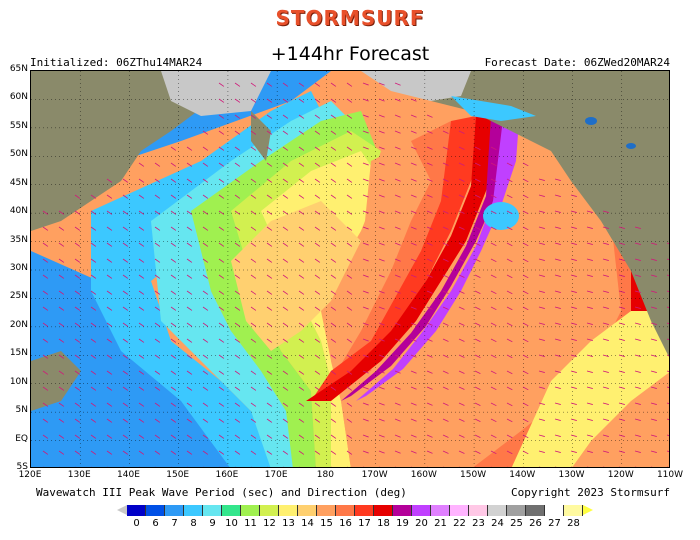 The image size is (700, 540). I want to click on scale-label: 28, so click(573, 523).